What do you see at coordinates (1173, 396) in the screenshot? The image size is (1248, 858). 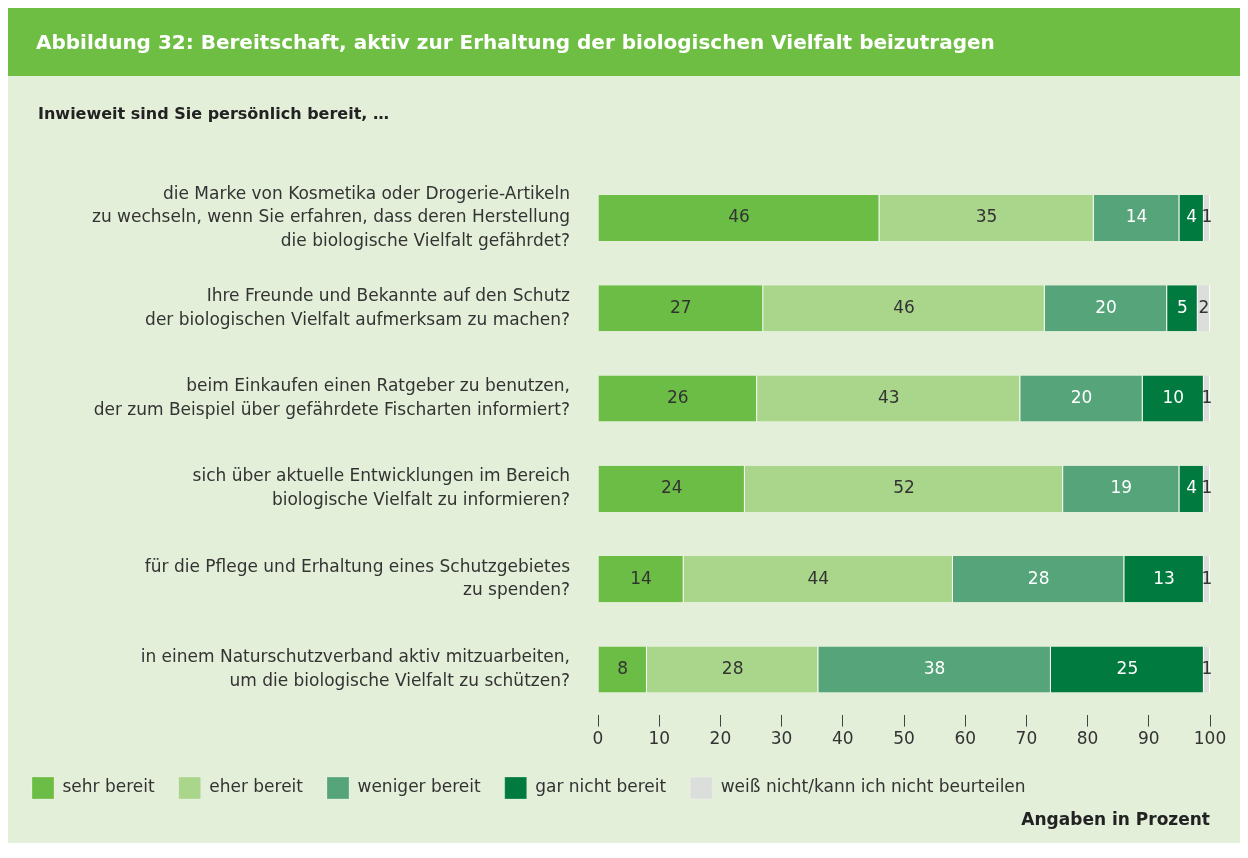 I see `data-label: 10` at bounding box center [1173, 396].